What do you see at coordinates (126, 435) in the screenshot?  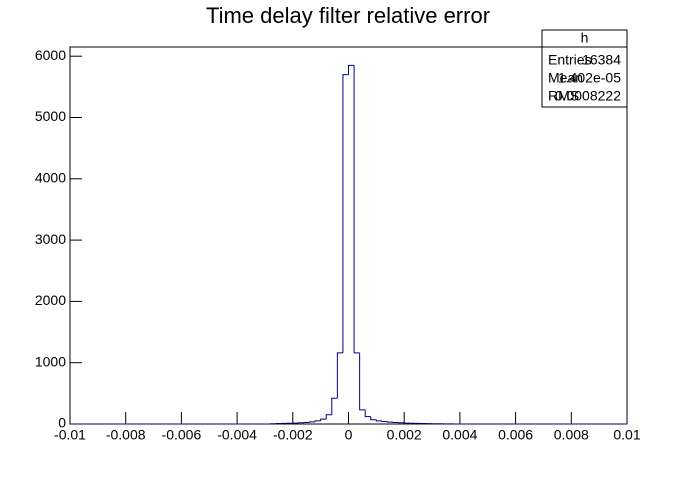 I see `x-tick-label: -0.008` at bounding box center [126, 435].